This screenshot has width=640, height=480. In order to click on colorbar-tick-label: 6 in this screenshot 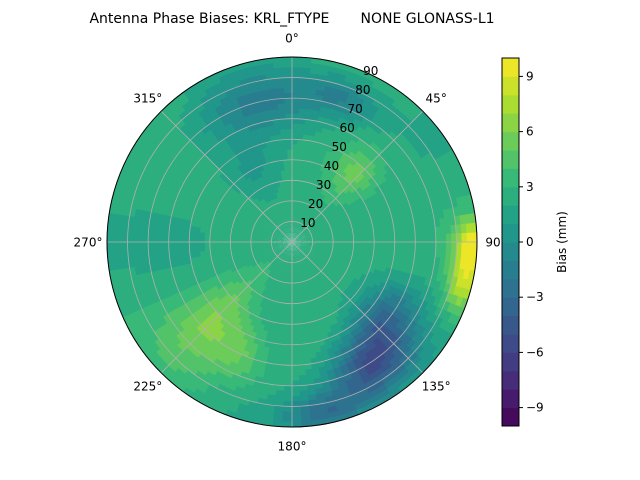, I will do `click(530, 132)`.